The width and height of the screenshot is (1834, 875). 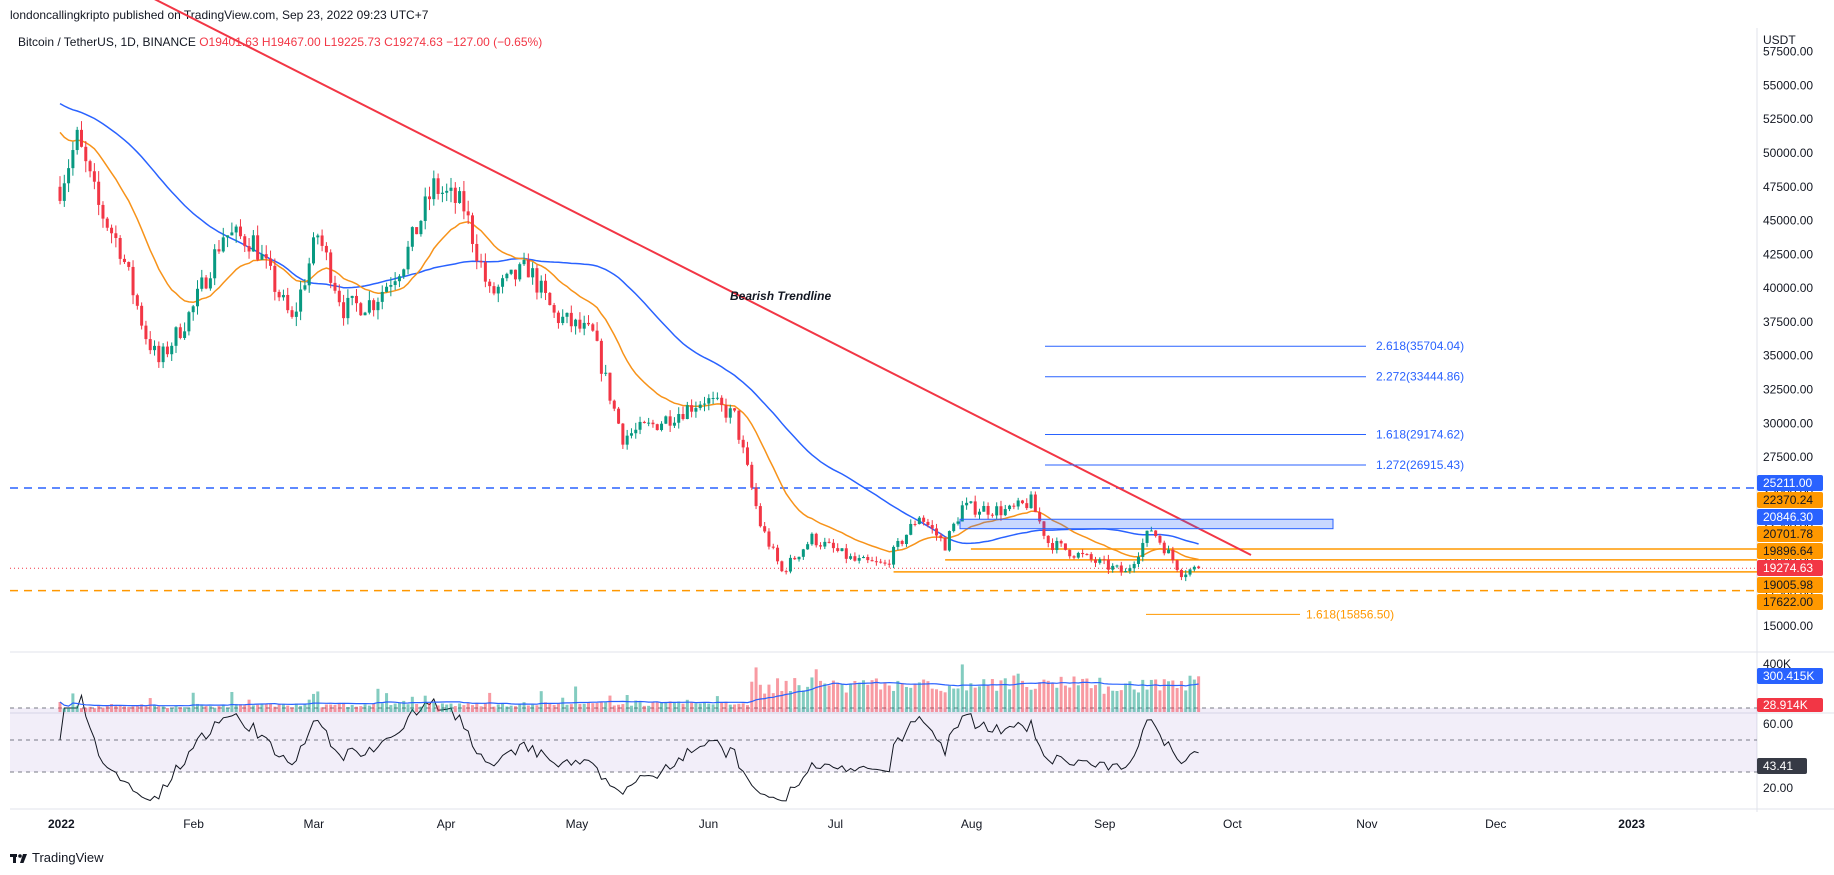 What do you see at coordinates (1788, 626) in the screenshot?
I see `price-tick-label: 15000.00` at bounding box center [1788, 626].